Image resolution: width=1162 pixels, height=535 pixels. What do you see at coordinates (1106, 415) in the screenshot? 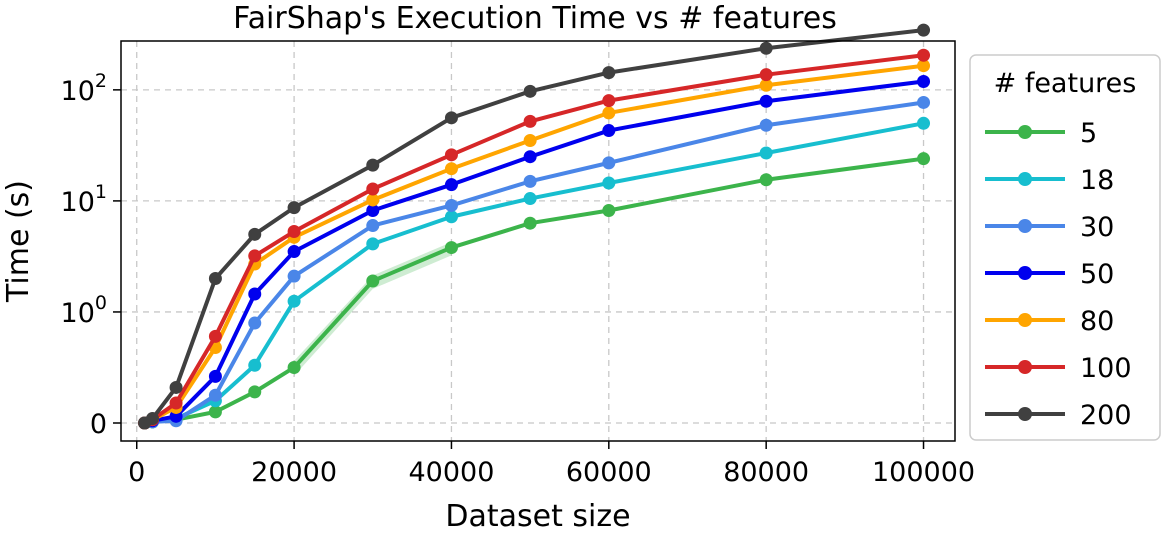
I see `legend-label: 200` at bounding box center [1106, 415].